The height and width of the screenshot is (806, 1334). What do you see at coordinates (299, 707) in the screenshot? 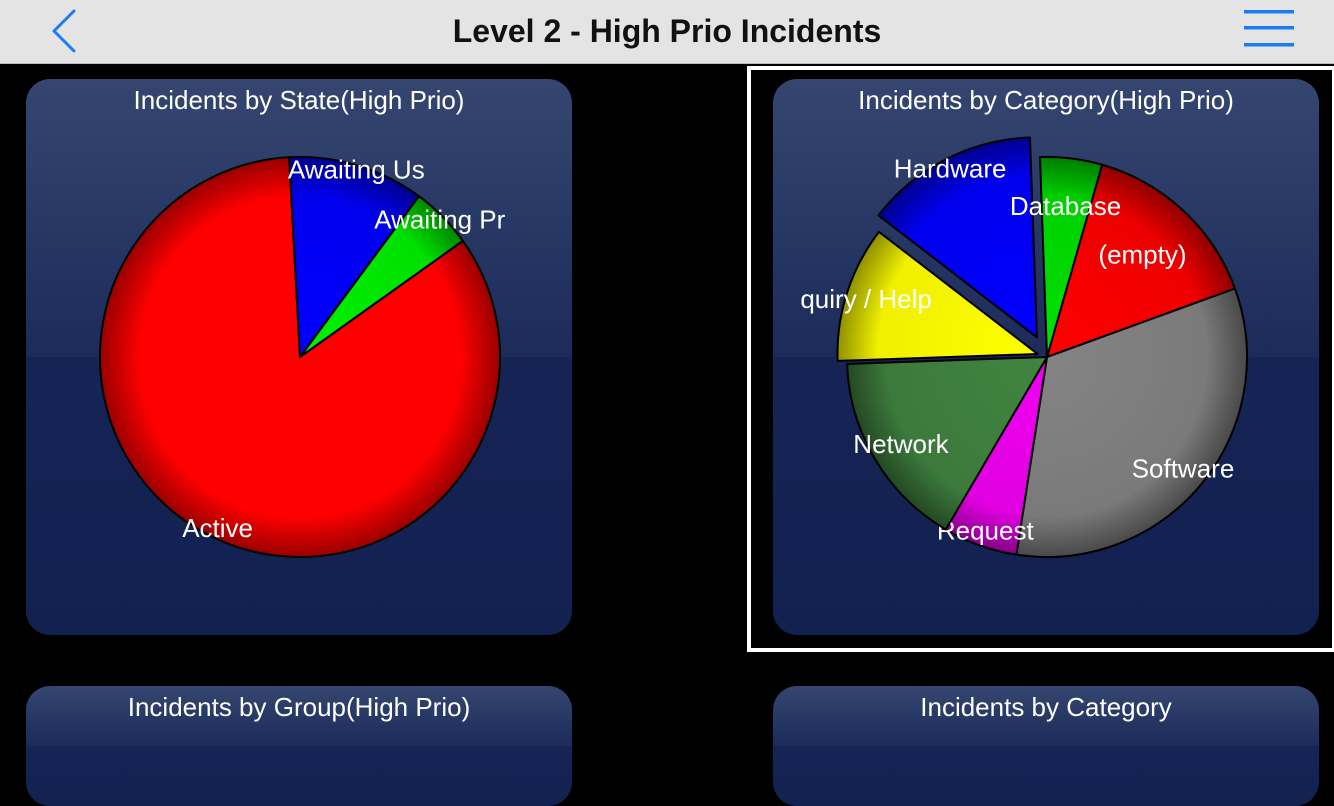
I see `chart-title: Incidents by Group(High Prio)` at bounding box center [299, 707].